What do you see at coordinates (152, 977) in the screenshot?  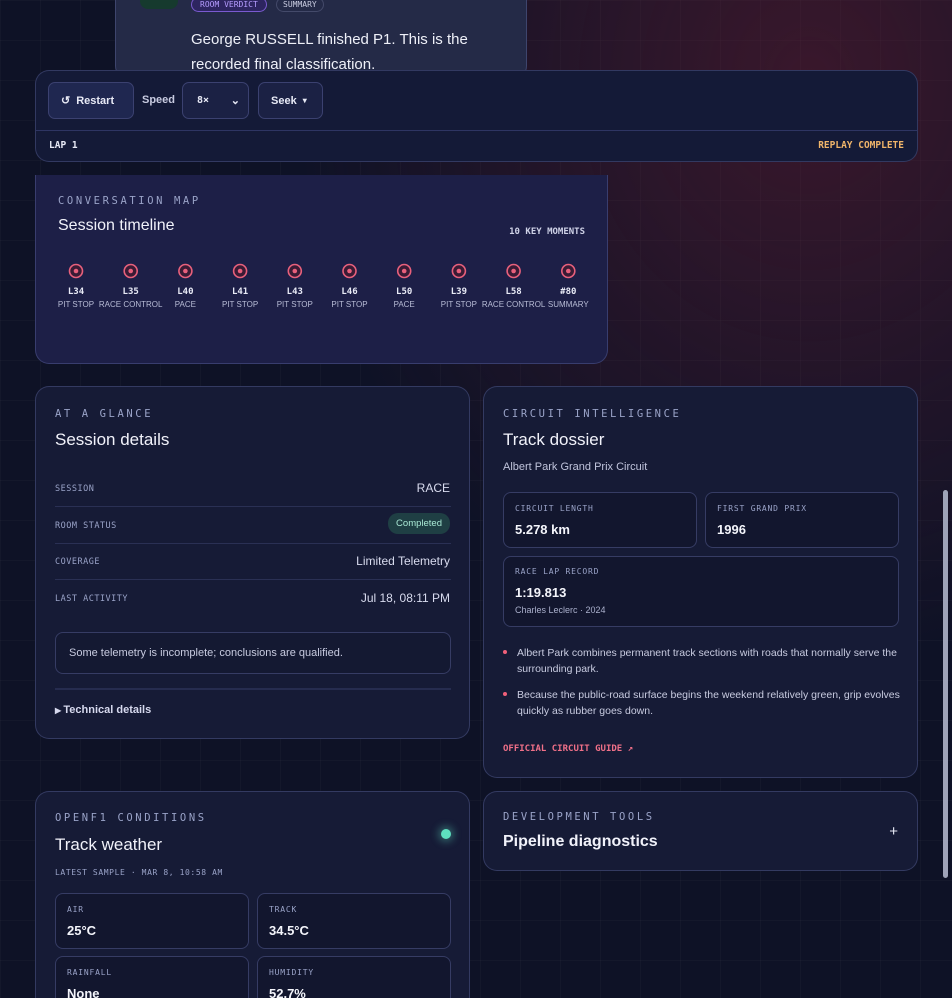 I see `stat-box: RAINFALL None` at bounding box center [152, 977].